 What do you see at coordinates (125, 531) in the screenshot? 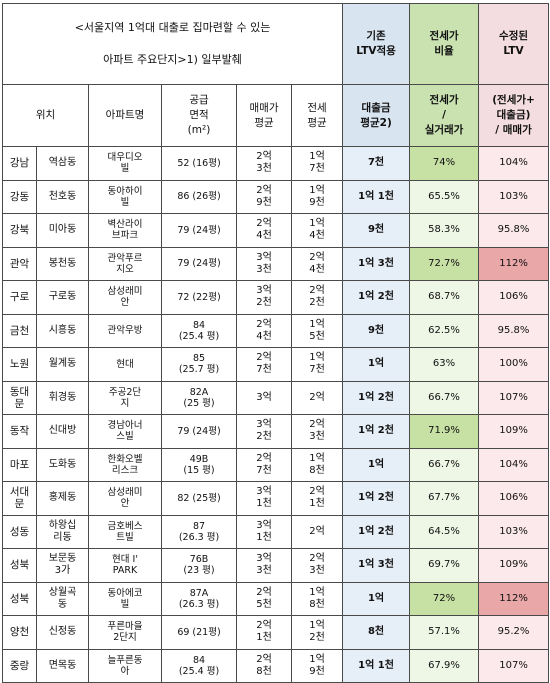
I see `cell-apt: 금호베스 트빌` at bounding box center [125, 531].